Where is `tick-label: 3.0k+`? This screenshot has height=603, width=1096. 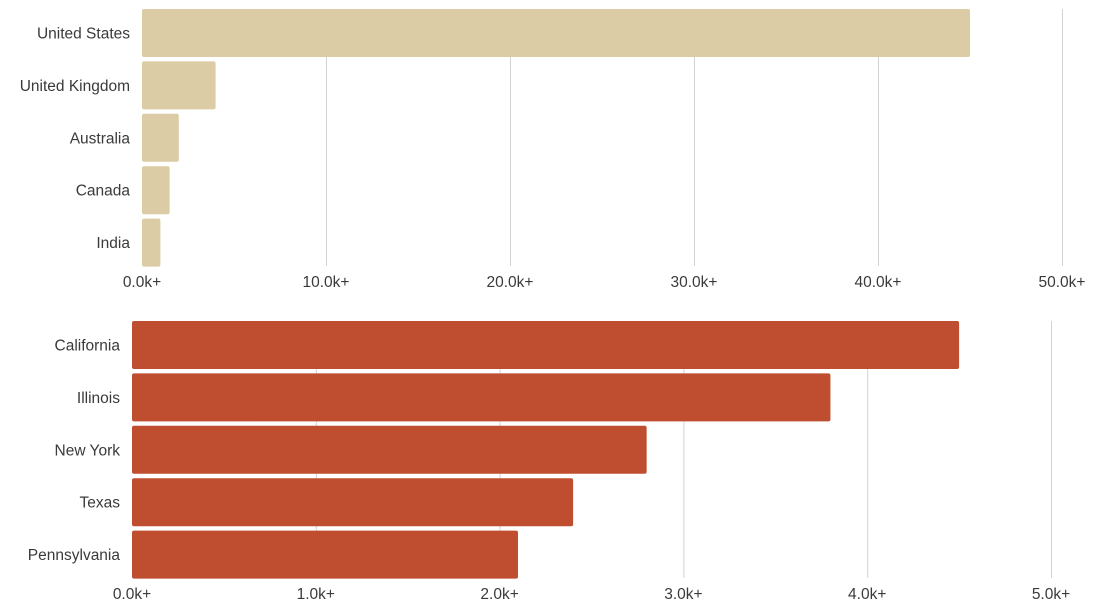
tick-label: 3.0k+ is located at coordinates (683, 594).